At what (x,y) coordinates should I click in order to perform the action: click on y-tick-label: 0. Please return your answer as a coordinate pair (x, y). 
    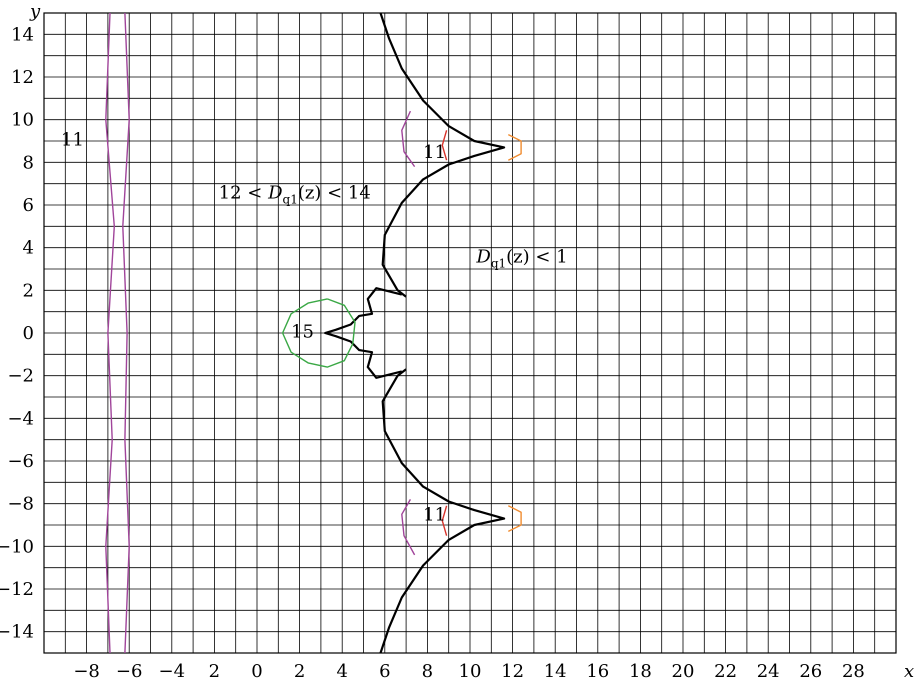
    Looking at the image, I should click on (28, 333).